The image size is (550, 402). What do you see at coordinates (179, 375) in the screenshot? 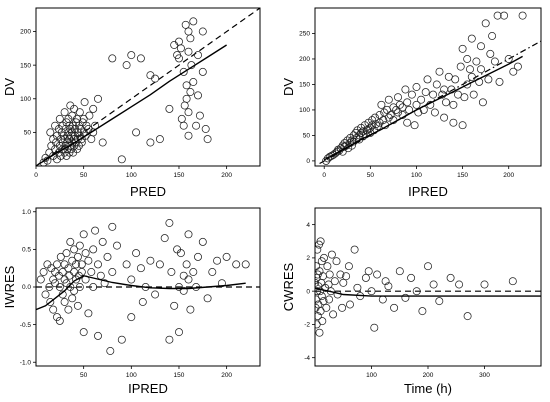
I see `x-tick-label: 150` at bounding box center [179, 375].